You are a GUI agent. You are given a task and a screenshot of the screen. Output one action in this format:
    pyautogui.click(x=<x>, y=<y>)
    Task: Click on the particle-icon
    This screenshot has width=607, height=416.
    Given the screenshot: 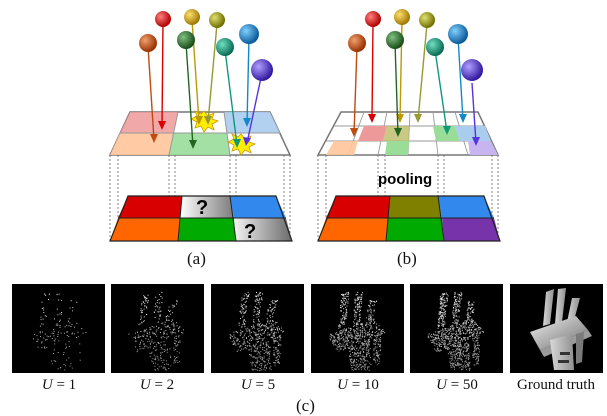 What is the action you would take?
    pyautogui.click(x=357, y=43)
    